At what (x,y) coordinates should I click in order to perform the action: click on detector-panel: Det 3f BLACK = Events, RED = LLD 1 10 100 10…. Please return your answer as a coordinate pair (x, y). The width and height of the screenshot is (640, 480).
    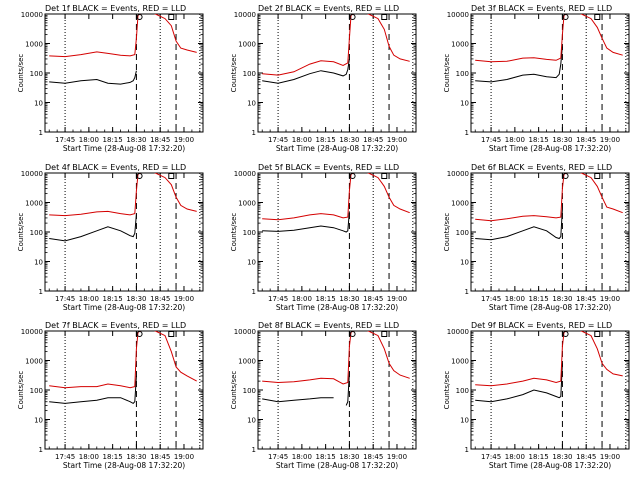
    Looking at the image, I should click on (536, 78).